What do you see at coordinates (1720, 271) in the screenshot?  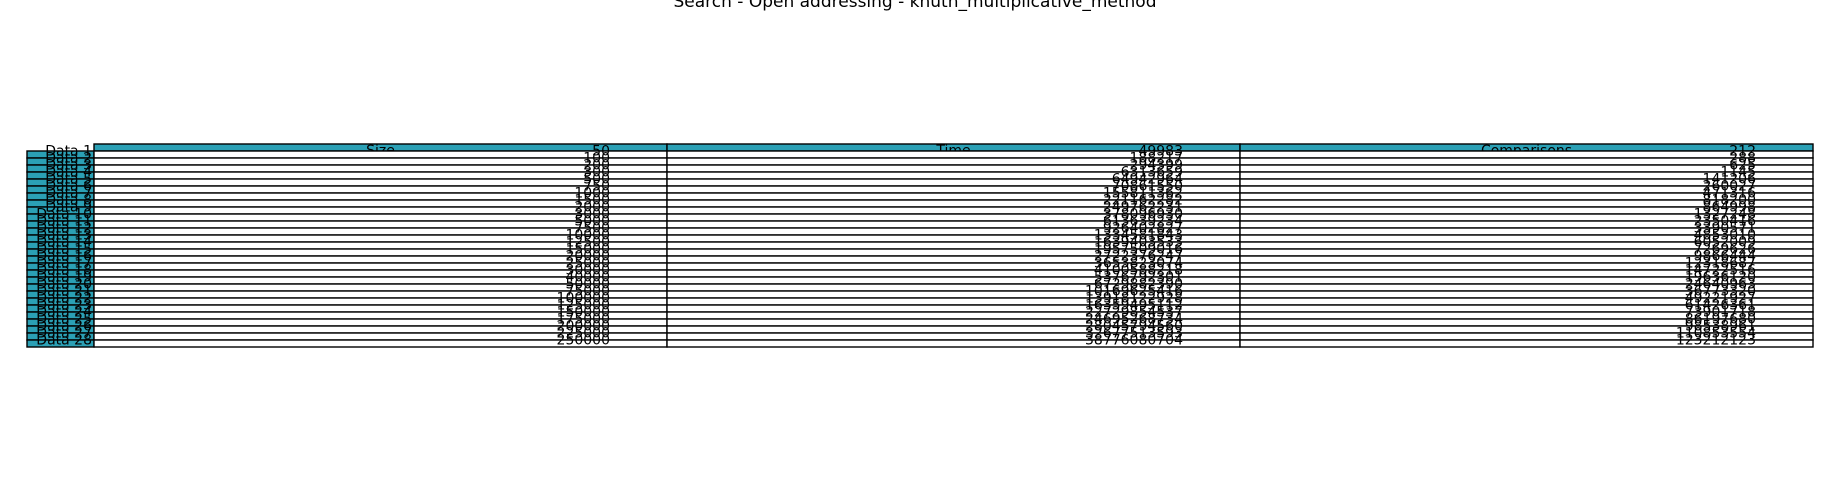 I see `table-cell-value: 14722516` at bounding box center [1720, 271].